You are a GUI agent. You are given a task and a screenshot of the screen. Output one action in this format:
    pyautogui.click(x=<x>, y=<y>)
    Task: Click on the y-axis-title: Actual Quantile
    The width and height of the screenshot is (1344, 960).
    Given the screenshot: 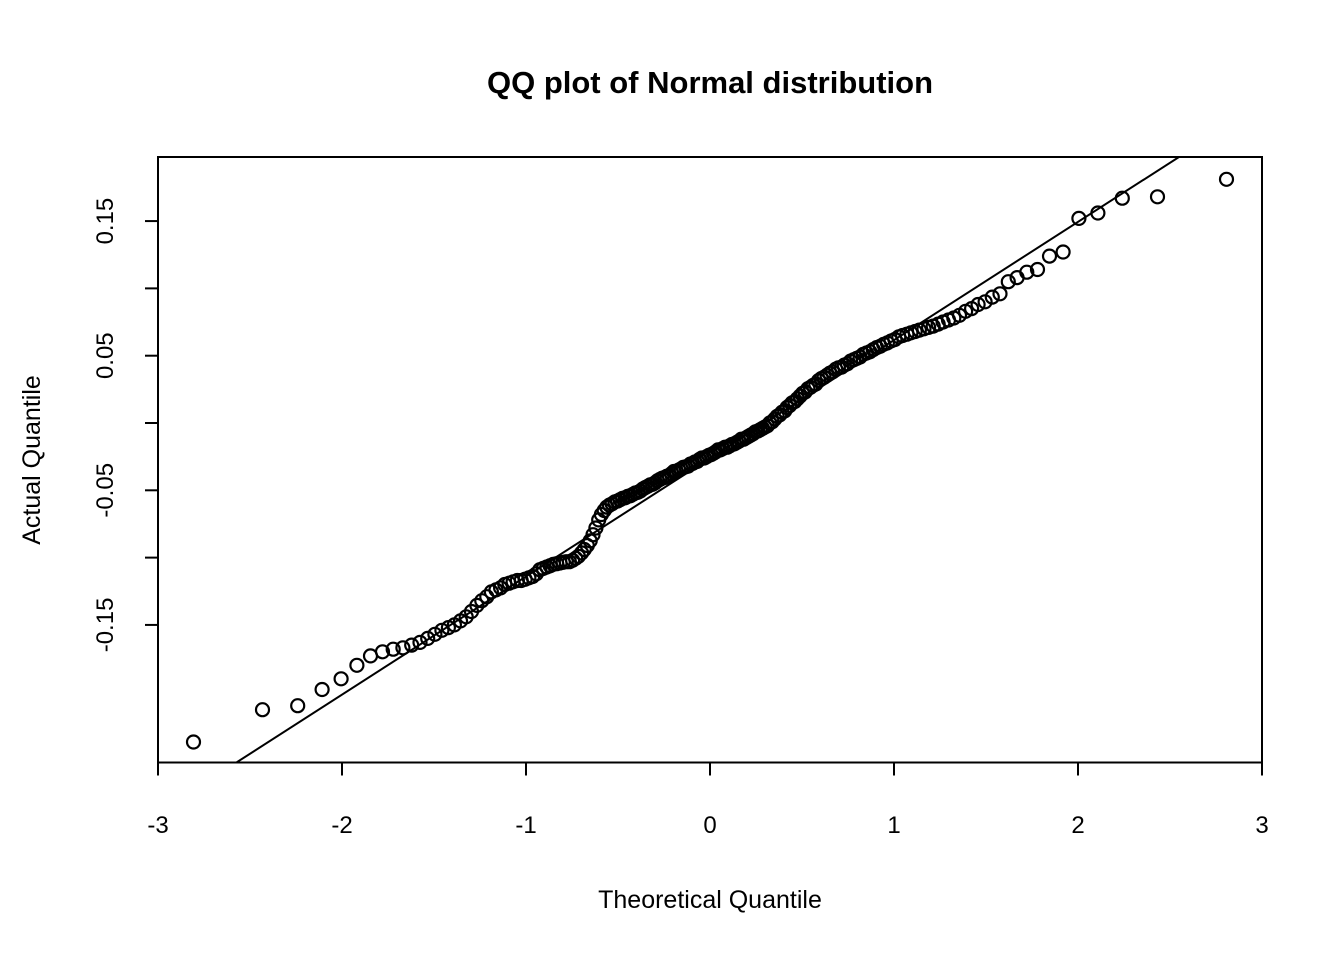 What is the action you would take?
    pyautogui.click(x=32, y=460)
    